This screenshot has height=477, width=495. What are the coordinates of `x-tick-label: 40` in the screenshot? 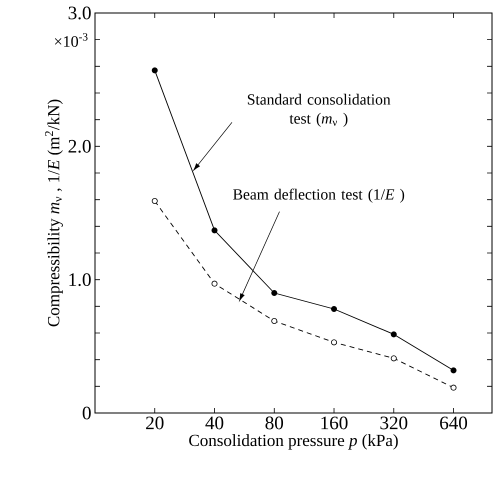 It's located at (214, 423).